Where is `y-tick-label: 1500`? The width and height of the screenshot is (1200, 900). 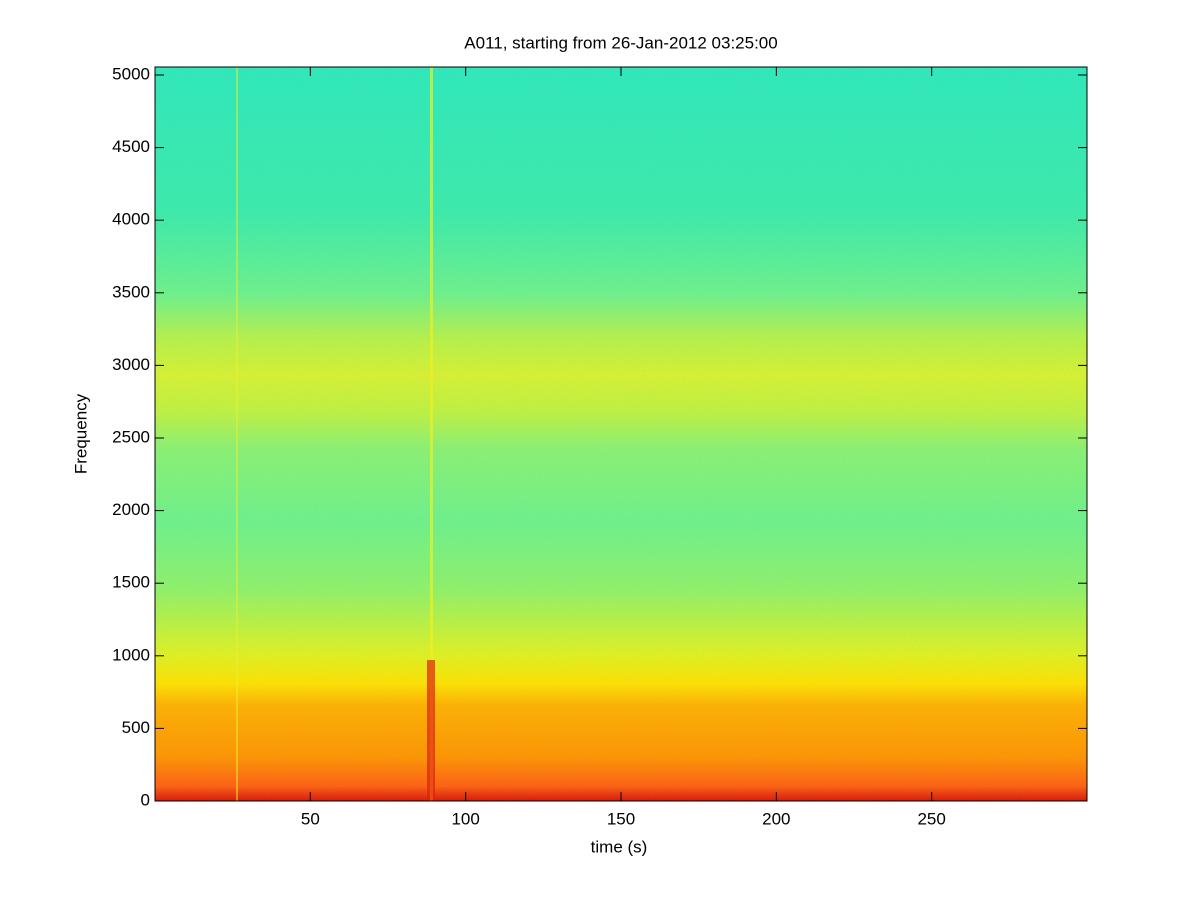 y-tick-label: 1500 is located at coordinates (131, 582).